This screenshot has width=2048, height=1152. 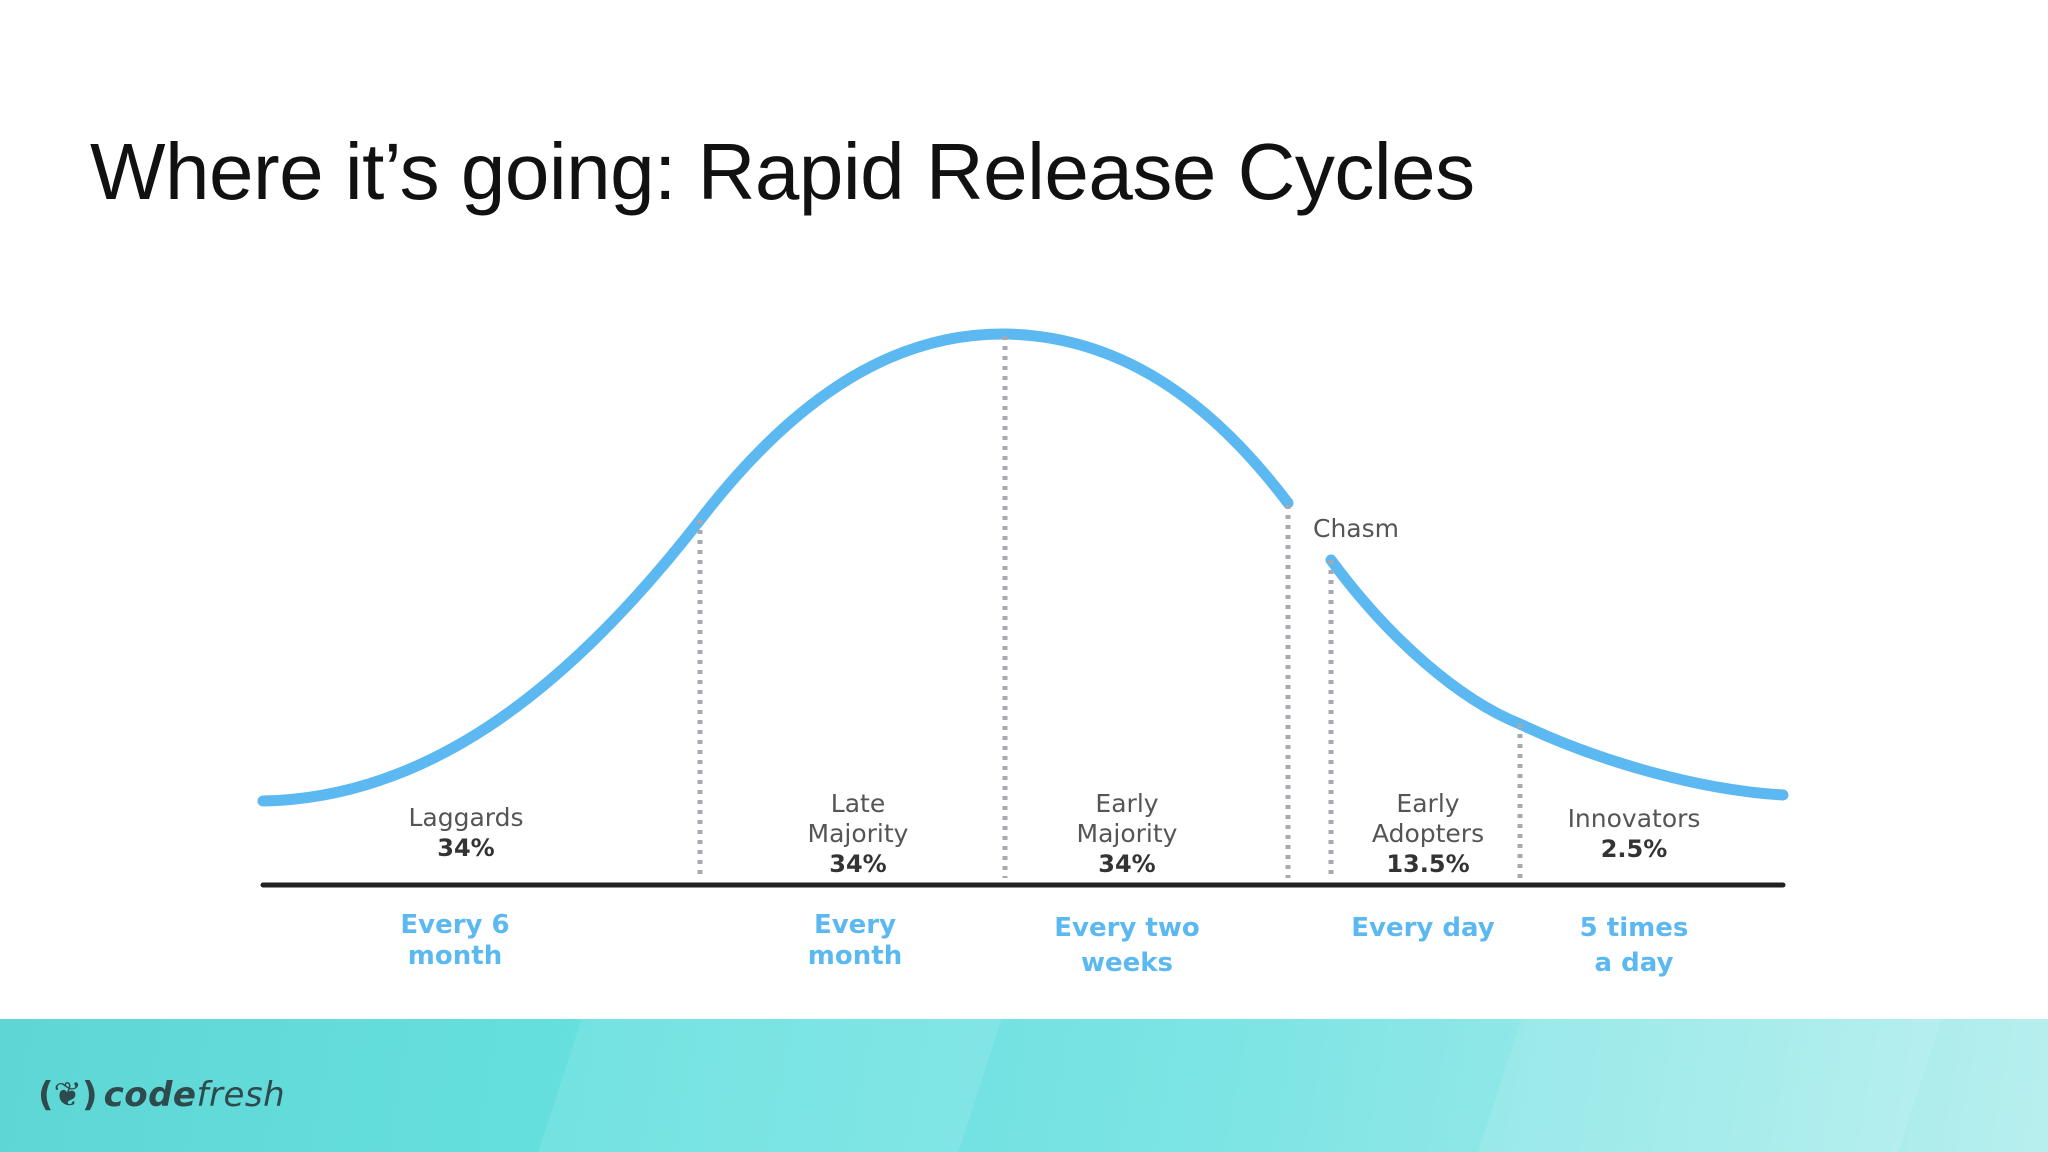 I want to click on release-cycle-label: Every two, so click(x=1126, y=928).